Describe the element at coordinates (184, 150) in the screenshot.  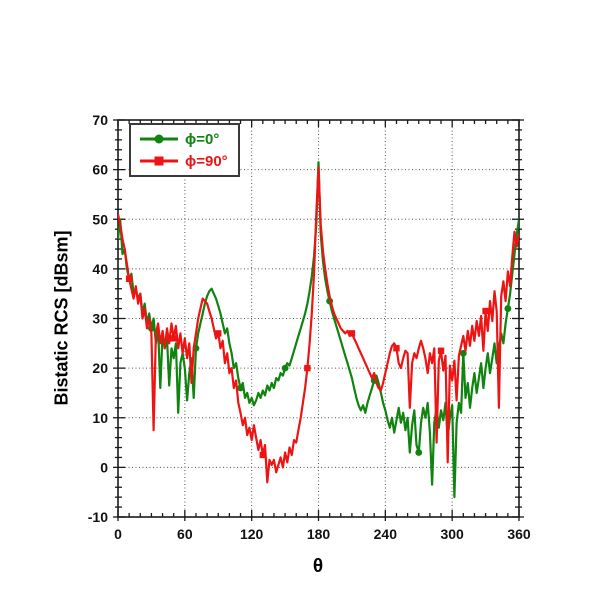
I see `legend: ϕ=0° ϕ=90°` at that location.